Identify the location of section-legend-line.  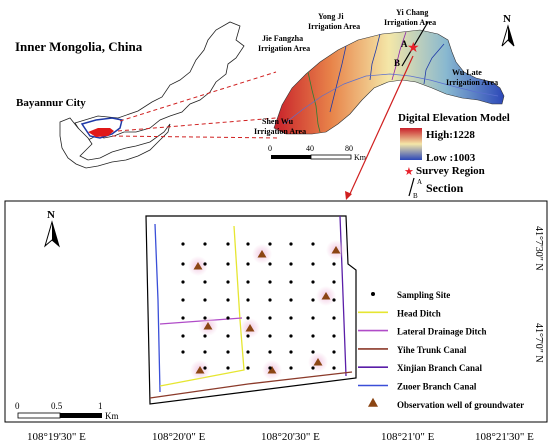
(411, 187).